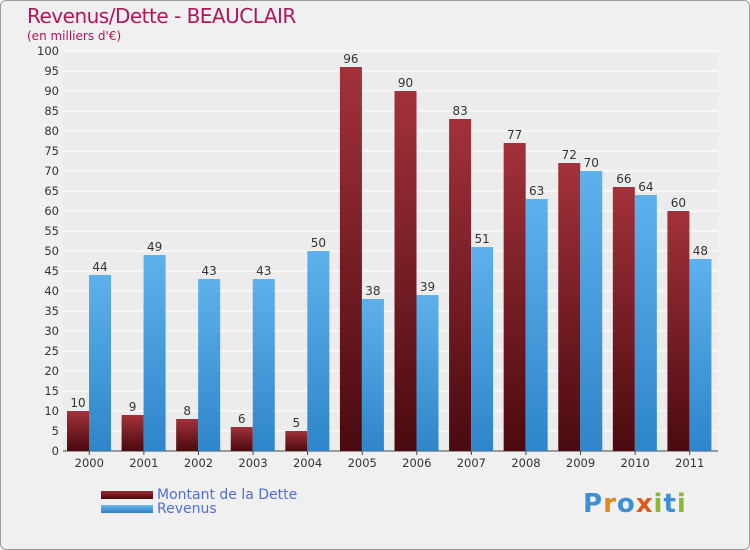 This screenshot has width=750, height=550. I want to click on bar-debt-2010, so click(623, 319).